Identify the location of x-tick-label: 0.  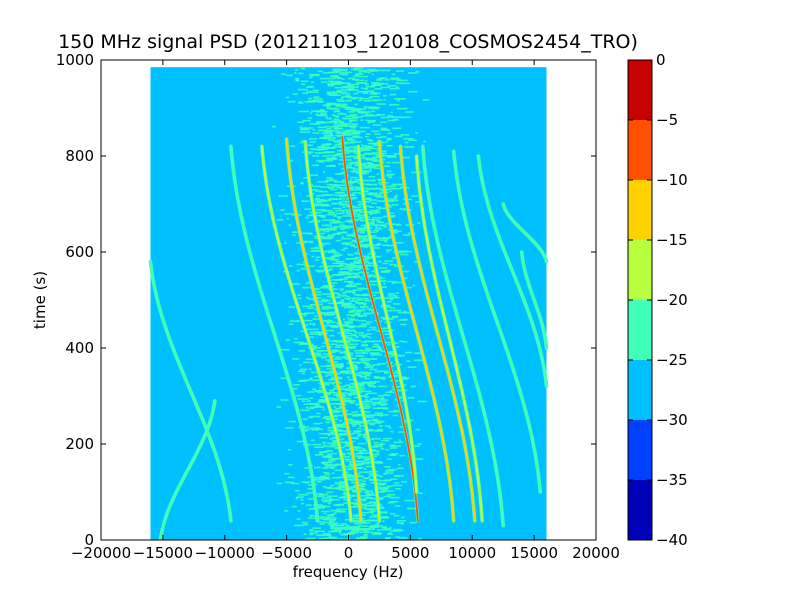
(349, 553).